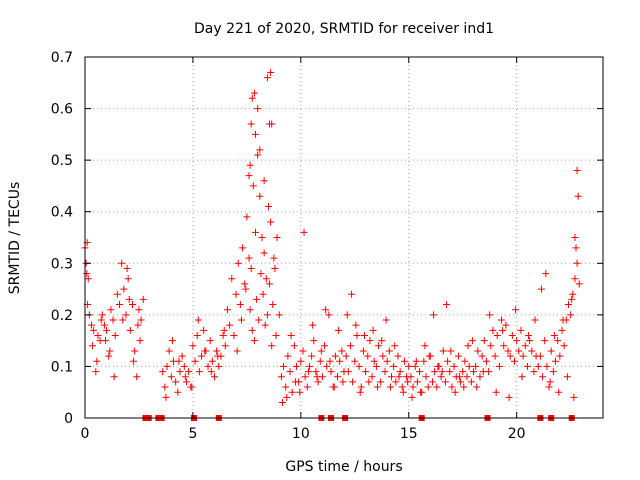  Describe the element at coordinates (62, 110) in the screenshot. I see `y-tick-label: 0.6` at that location.